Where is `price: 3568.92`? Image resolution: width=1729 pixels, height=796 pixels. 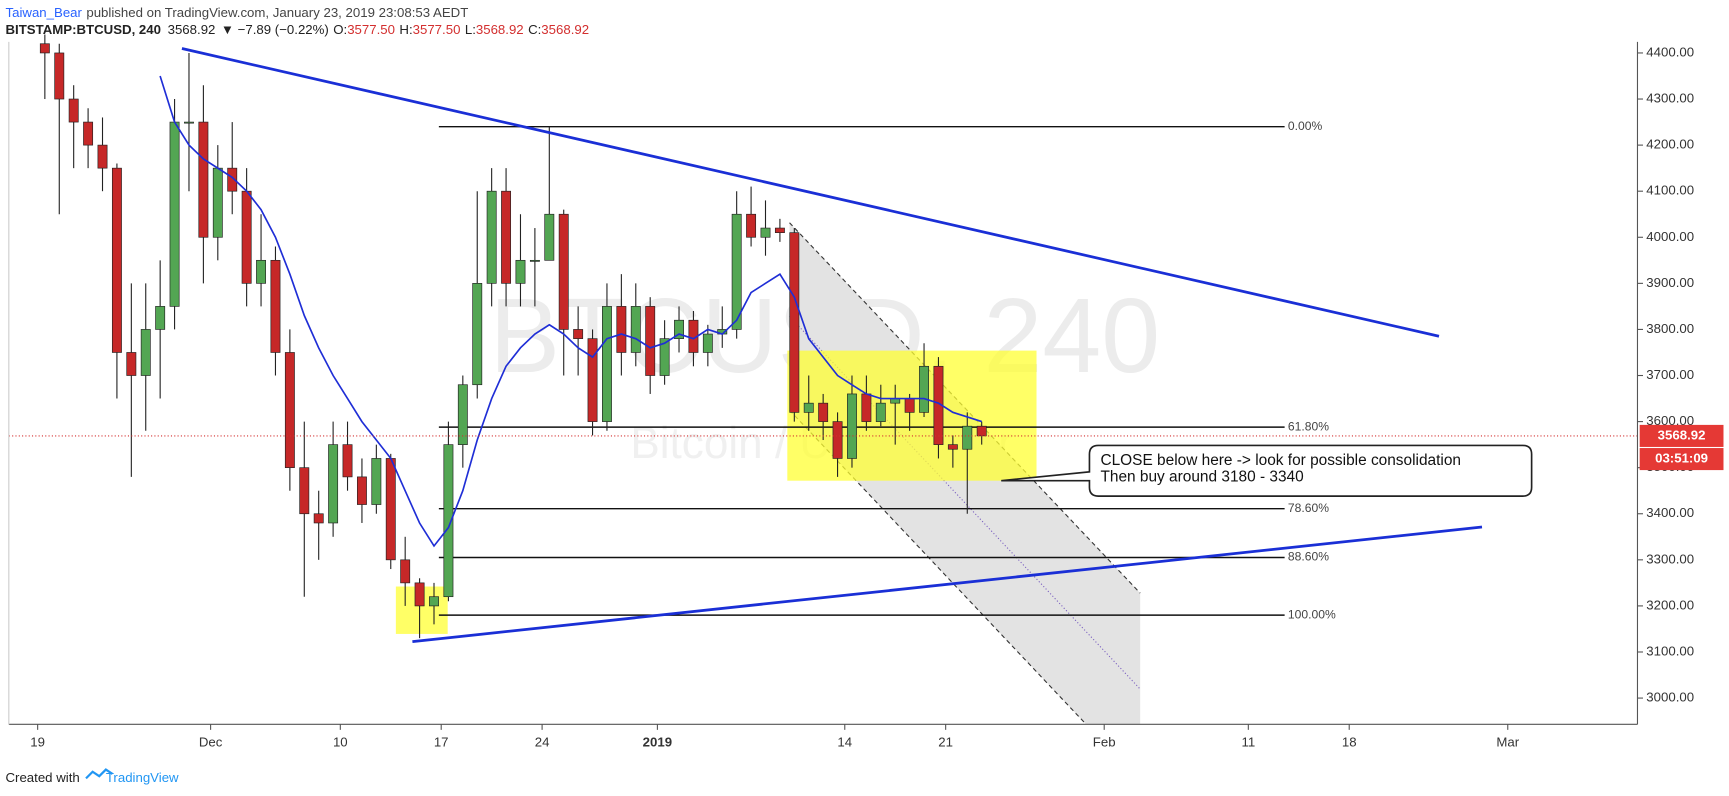
price: 3568.92 is located at coordinates (192, 28).